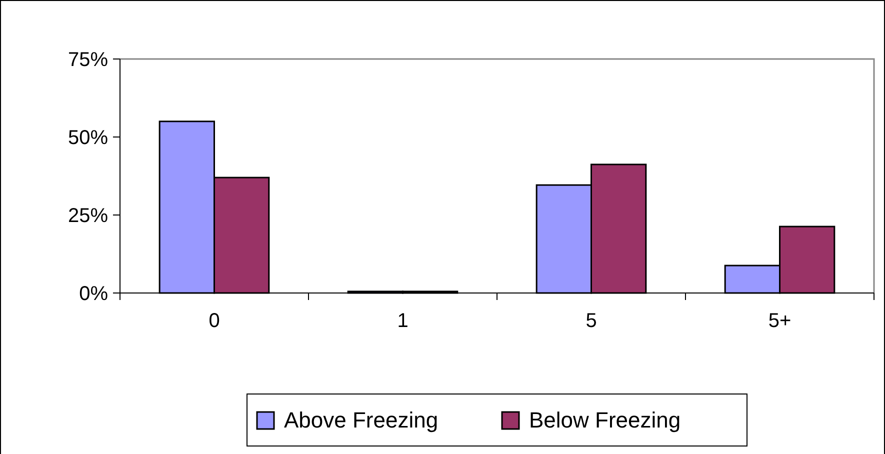 This screenshot has width=885, height=454. What do you see at coordinates (591, 321) in the screenshot?
I see `x-tick-label: 5` at bounding box center [591, 321].